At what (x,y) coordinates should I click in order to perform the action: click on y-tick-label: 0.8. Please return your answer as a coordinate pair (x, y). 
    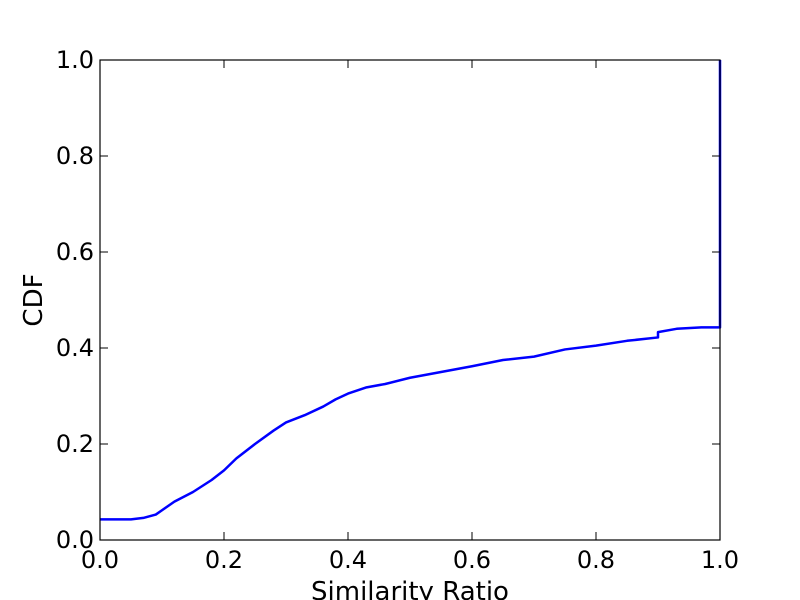
    Looking at the image, I should click on (75, 156).